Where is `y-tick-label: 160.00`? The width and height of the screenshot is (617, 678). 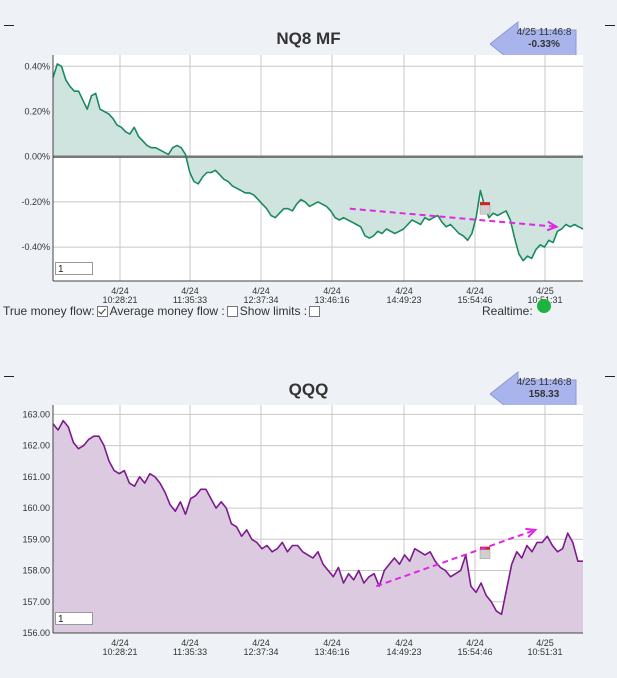
y-tick-label: 160.00 is located at coordinates (36, 508).